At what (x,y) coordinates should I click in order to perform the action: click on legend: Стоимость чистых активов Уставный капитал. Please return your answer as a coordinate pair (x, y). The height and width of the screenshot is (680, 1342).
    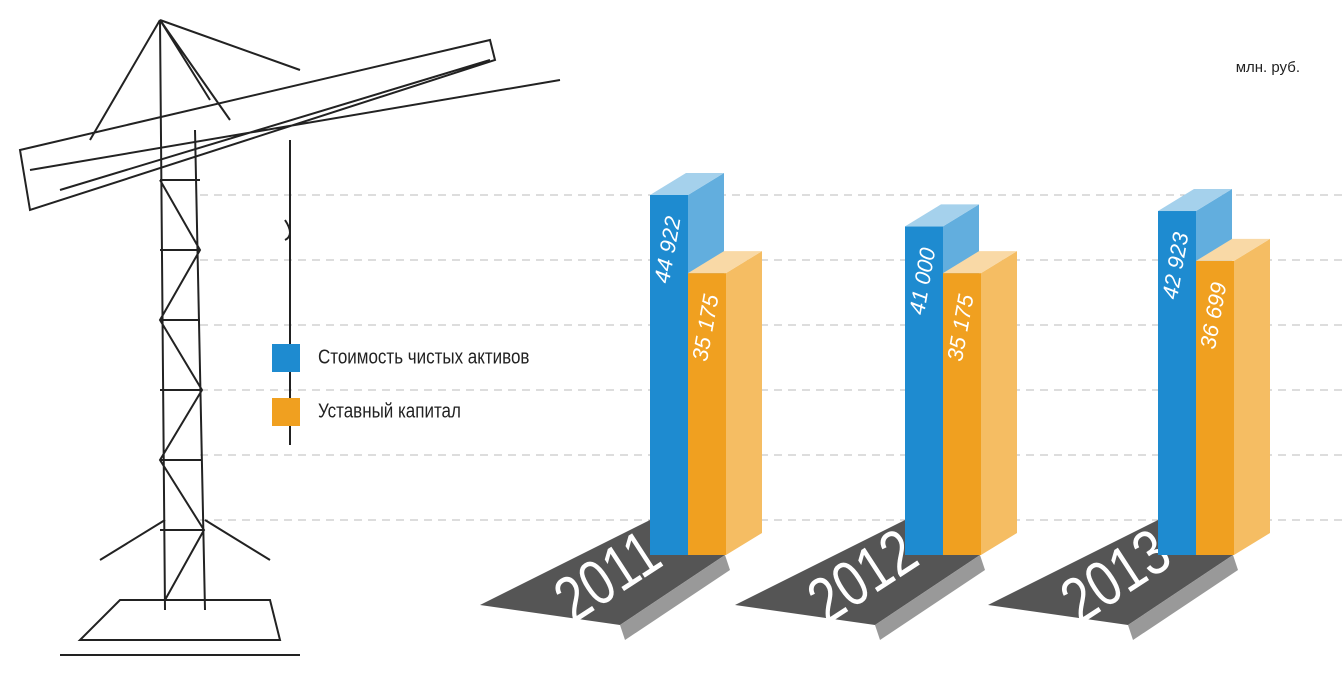
    Looking at the image, I should click on (401, 385).